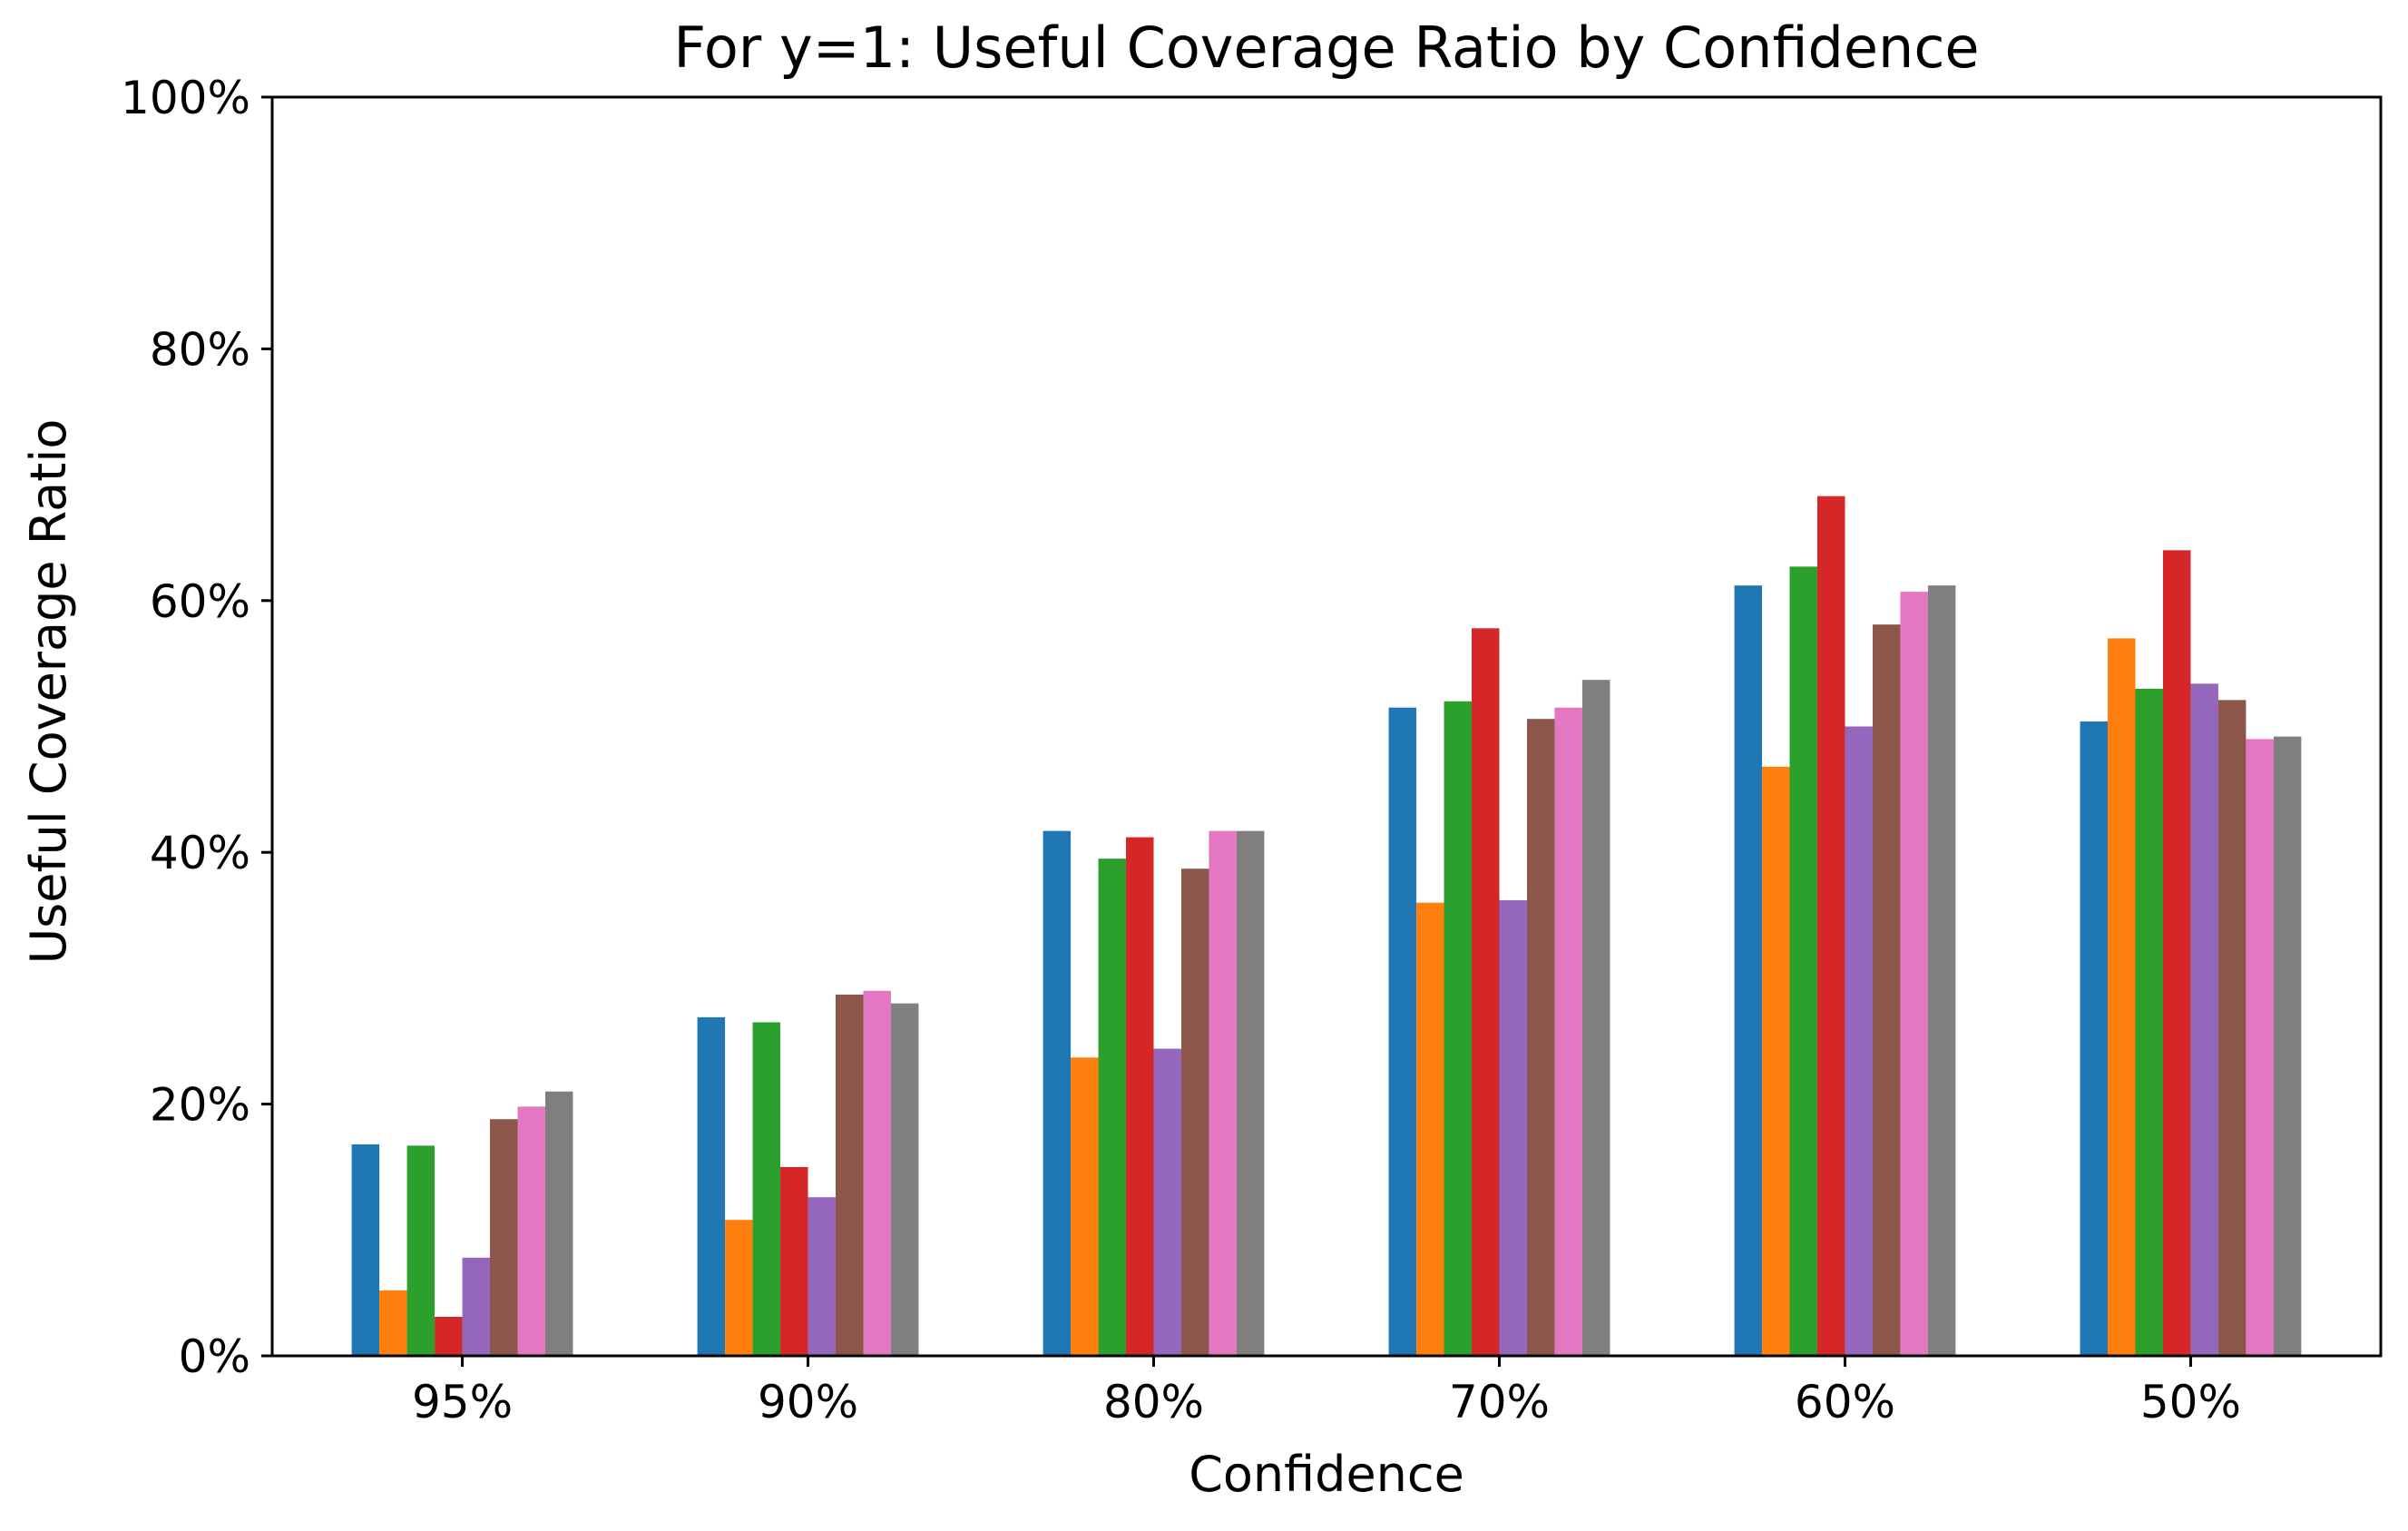  What do you see at coordinates (1845, 1402) in the screenshot?
I see `x-tick-label: 60%` at bounding box center [1845, 1402].